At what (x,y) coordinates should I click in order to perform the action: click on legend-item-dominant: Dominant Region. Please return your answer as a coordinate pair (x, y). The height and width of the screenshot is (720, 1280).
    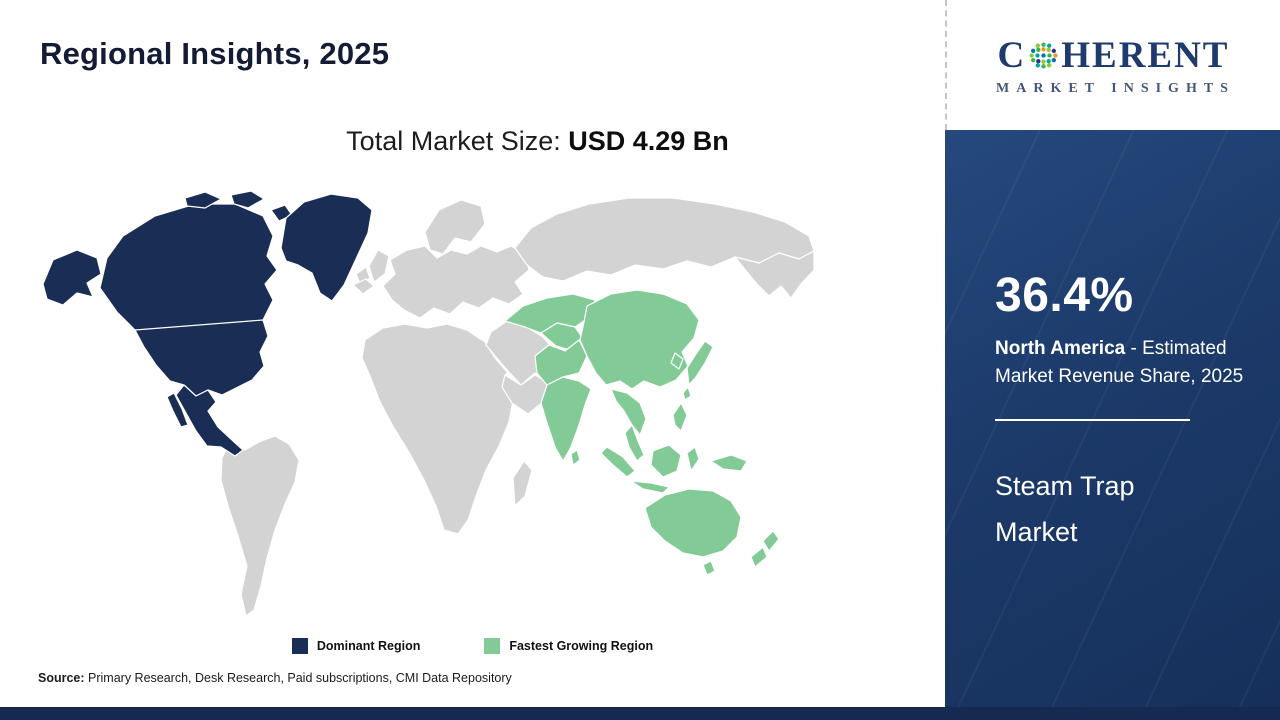
    Looking at the image, I should click on (356, 646).